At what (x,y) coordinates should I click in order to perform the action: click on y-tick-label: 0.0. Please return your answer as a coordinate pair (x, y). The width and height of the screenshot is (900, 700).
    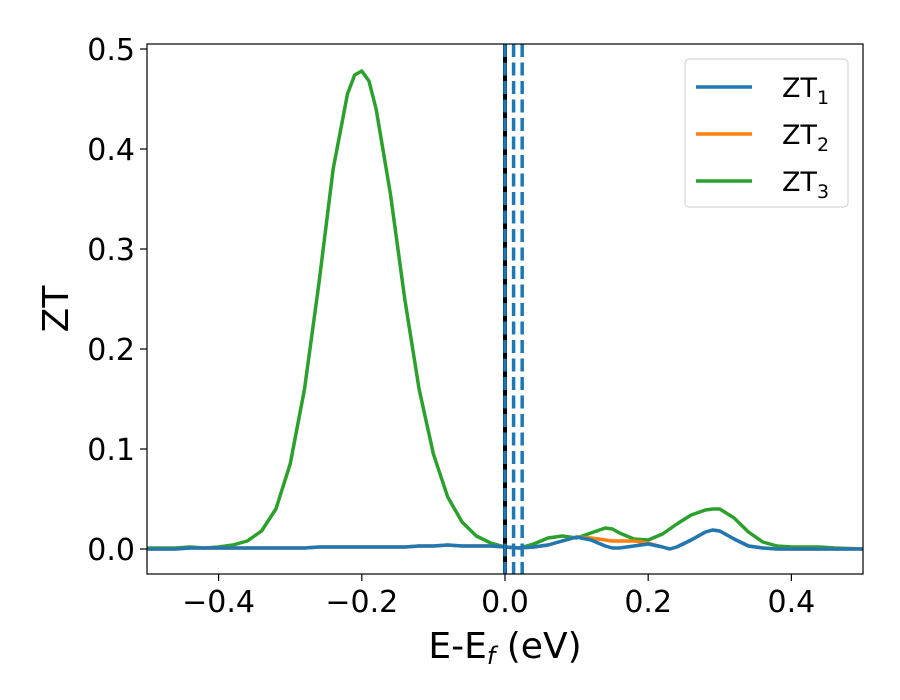
    Looking at the image, I should click on (111, 550).